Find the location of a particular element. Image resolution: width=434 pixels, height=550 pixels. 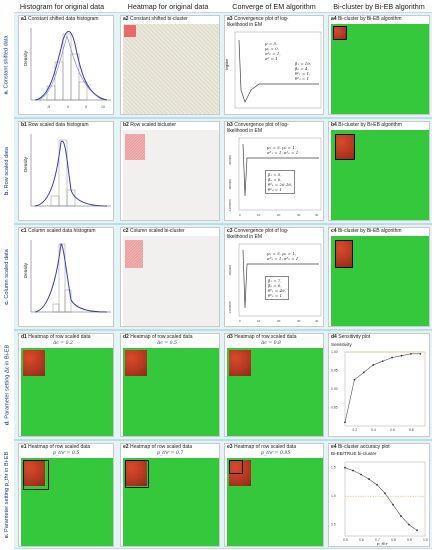

svg-text: -400000 is located at coordinates (230, 160).